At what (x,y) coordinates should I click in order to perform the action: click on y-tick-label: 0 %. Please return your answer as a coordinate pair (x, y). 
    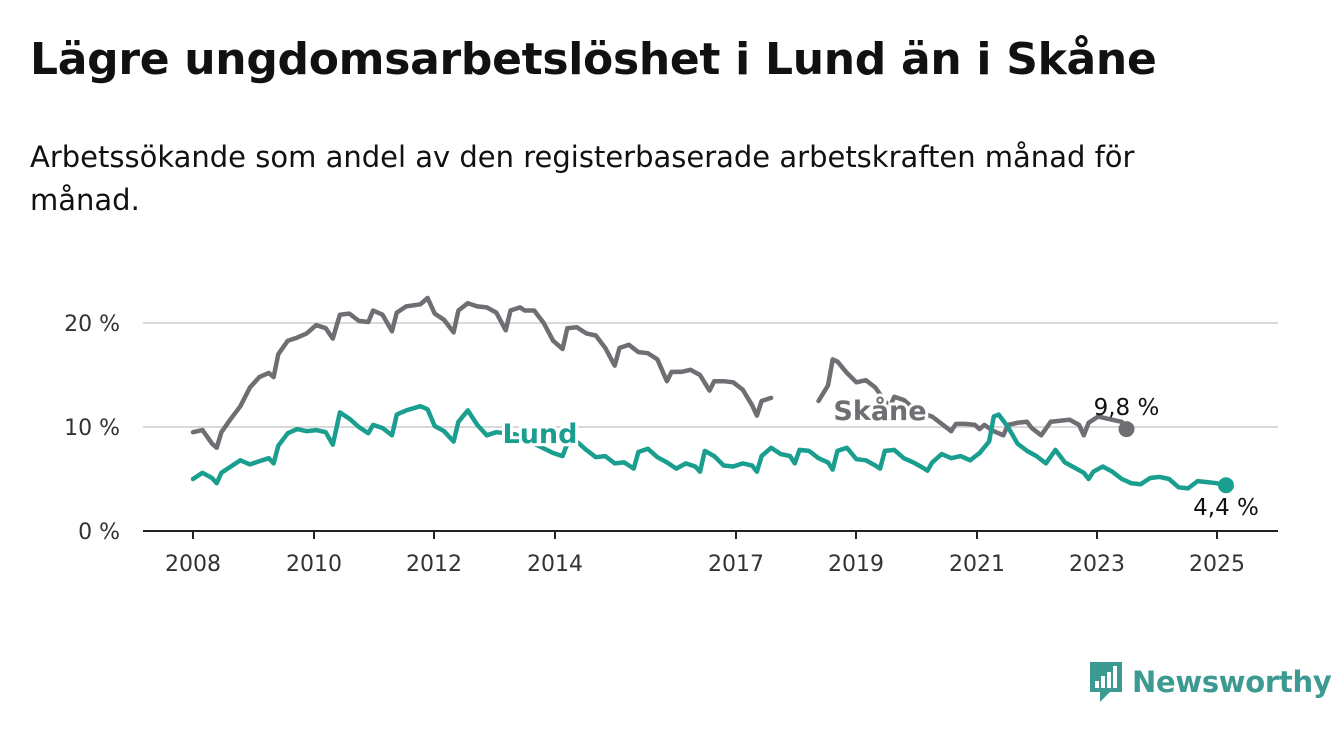
    Looking at the image, I should click on (99, 532).